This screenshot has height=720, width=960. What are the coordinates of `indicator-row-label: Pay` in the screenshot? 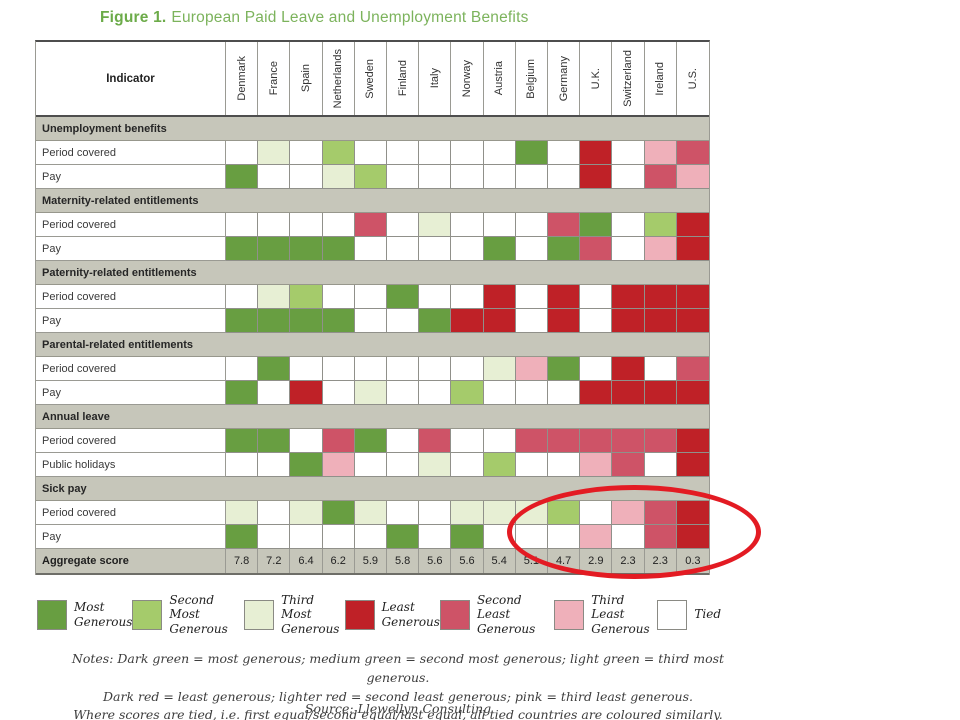 It's located at (131, 321).